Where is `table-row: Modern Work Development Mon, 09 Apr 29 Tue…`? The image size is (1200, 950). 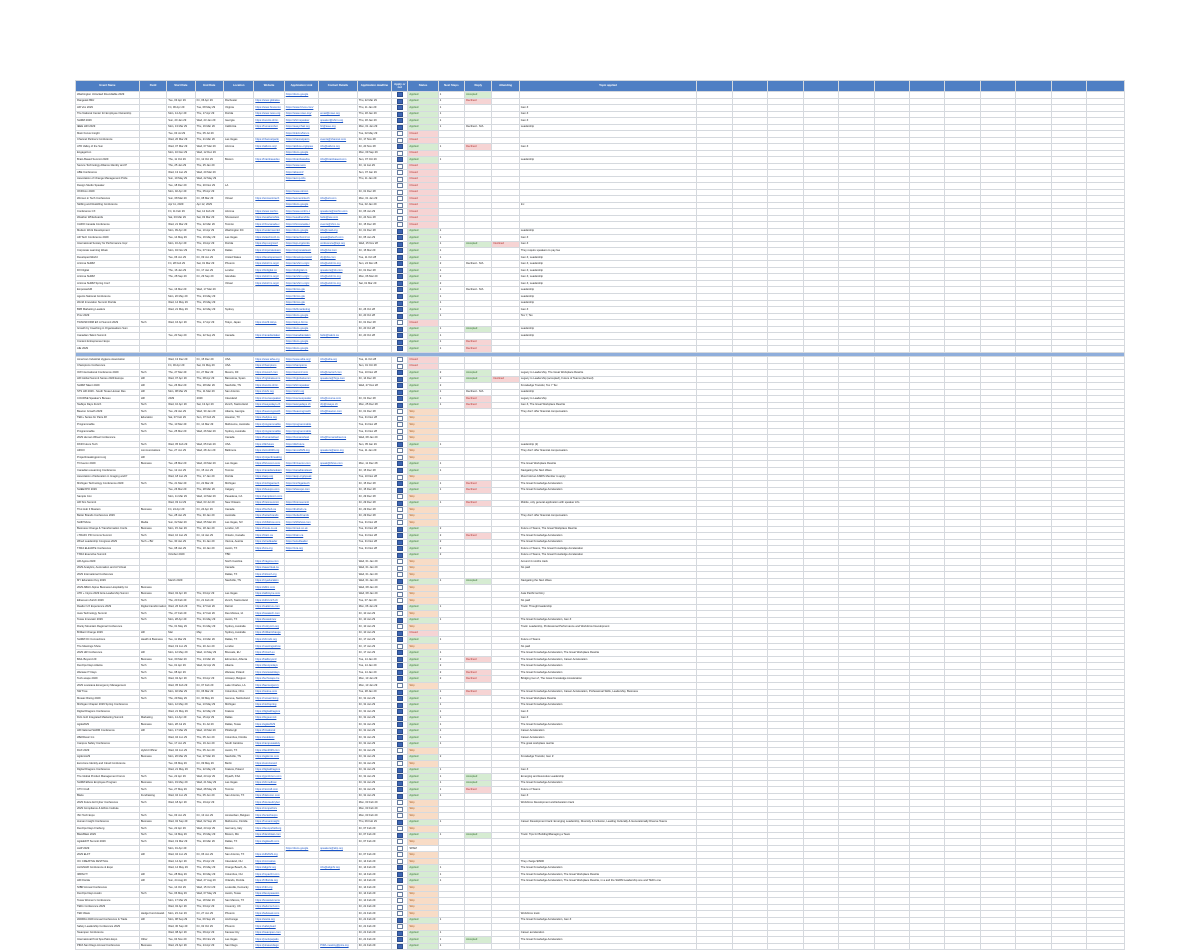 table-row: Modern Work Development Mon, 09 Apr 29 Tue… is located at coordinates (600, 231).